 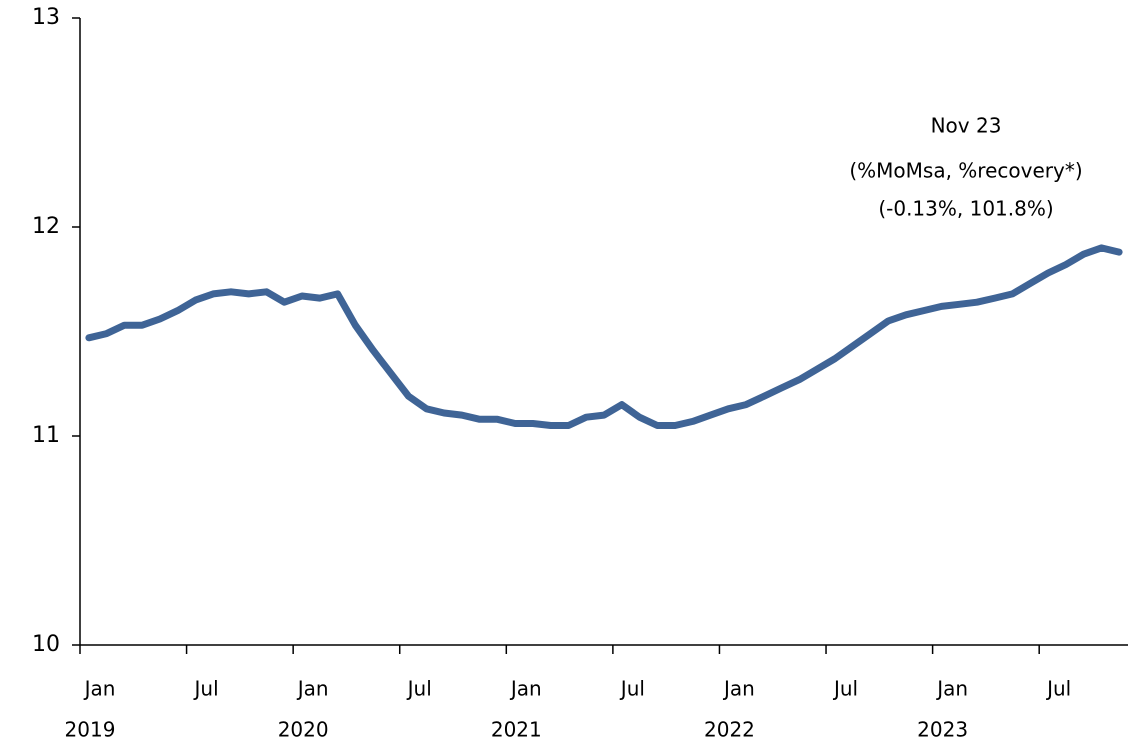 I want to click on year-label: 2020, so click(x=303, y=730).